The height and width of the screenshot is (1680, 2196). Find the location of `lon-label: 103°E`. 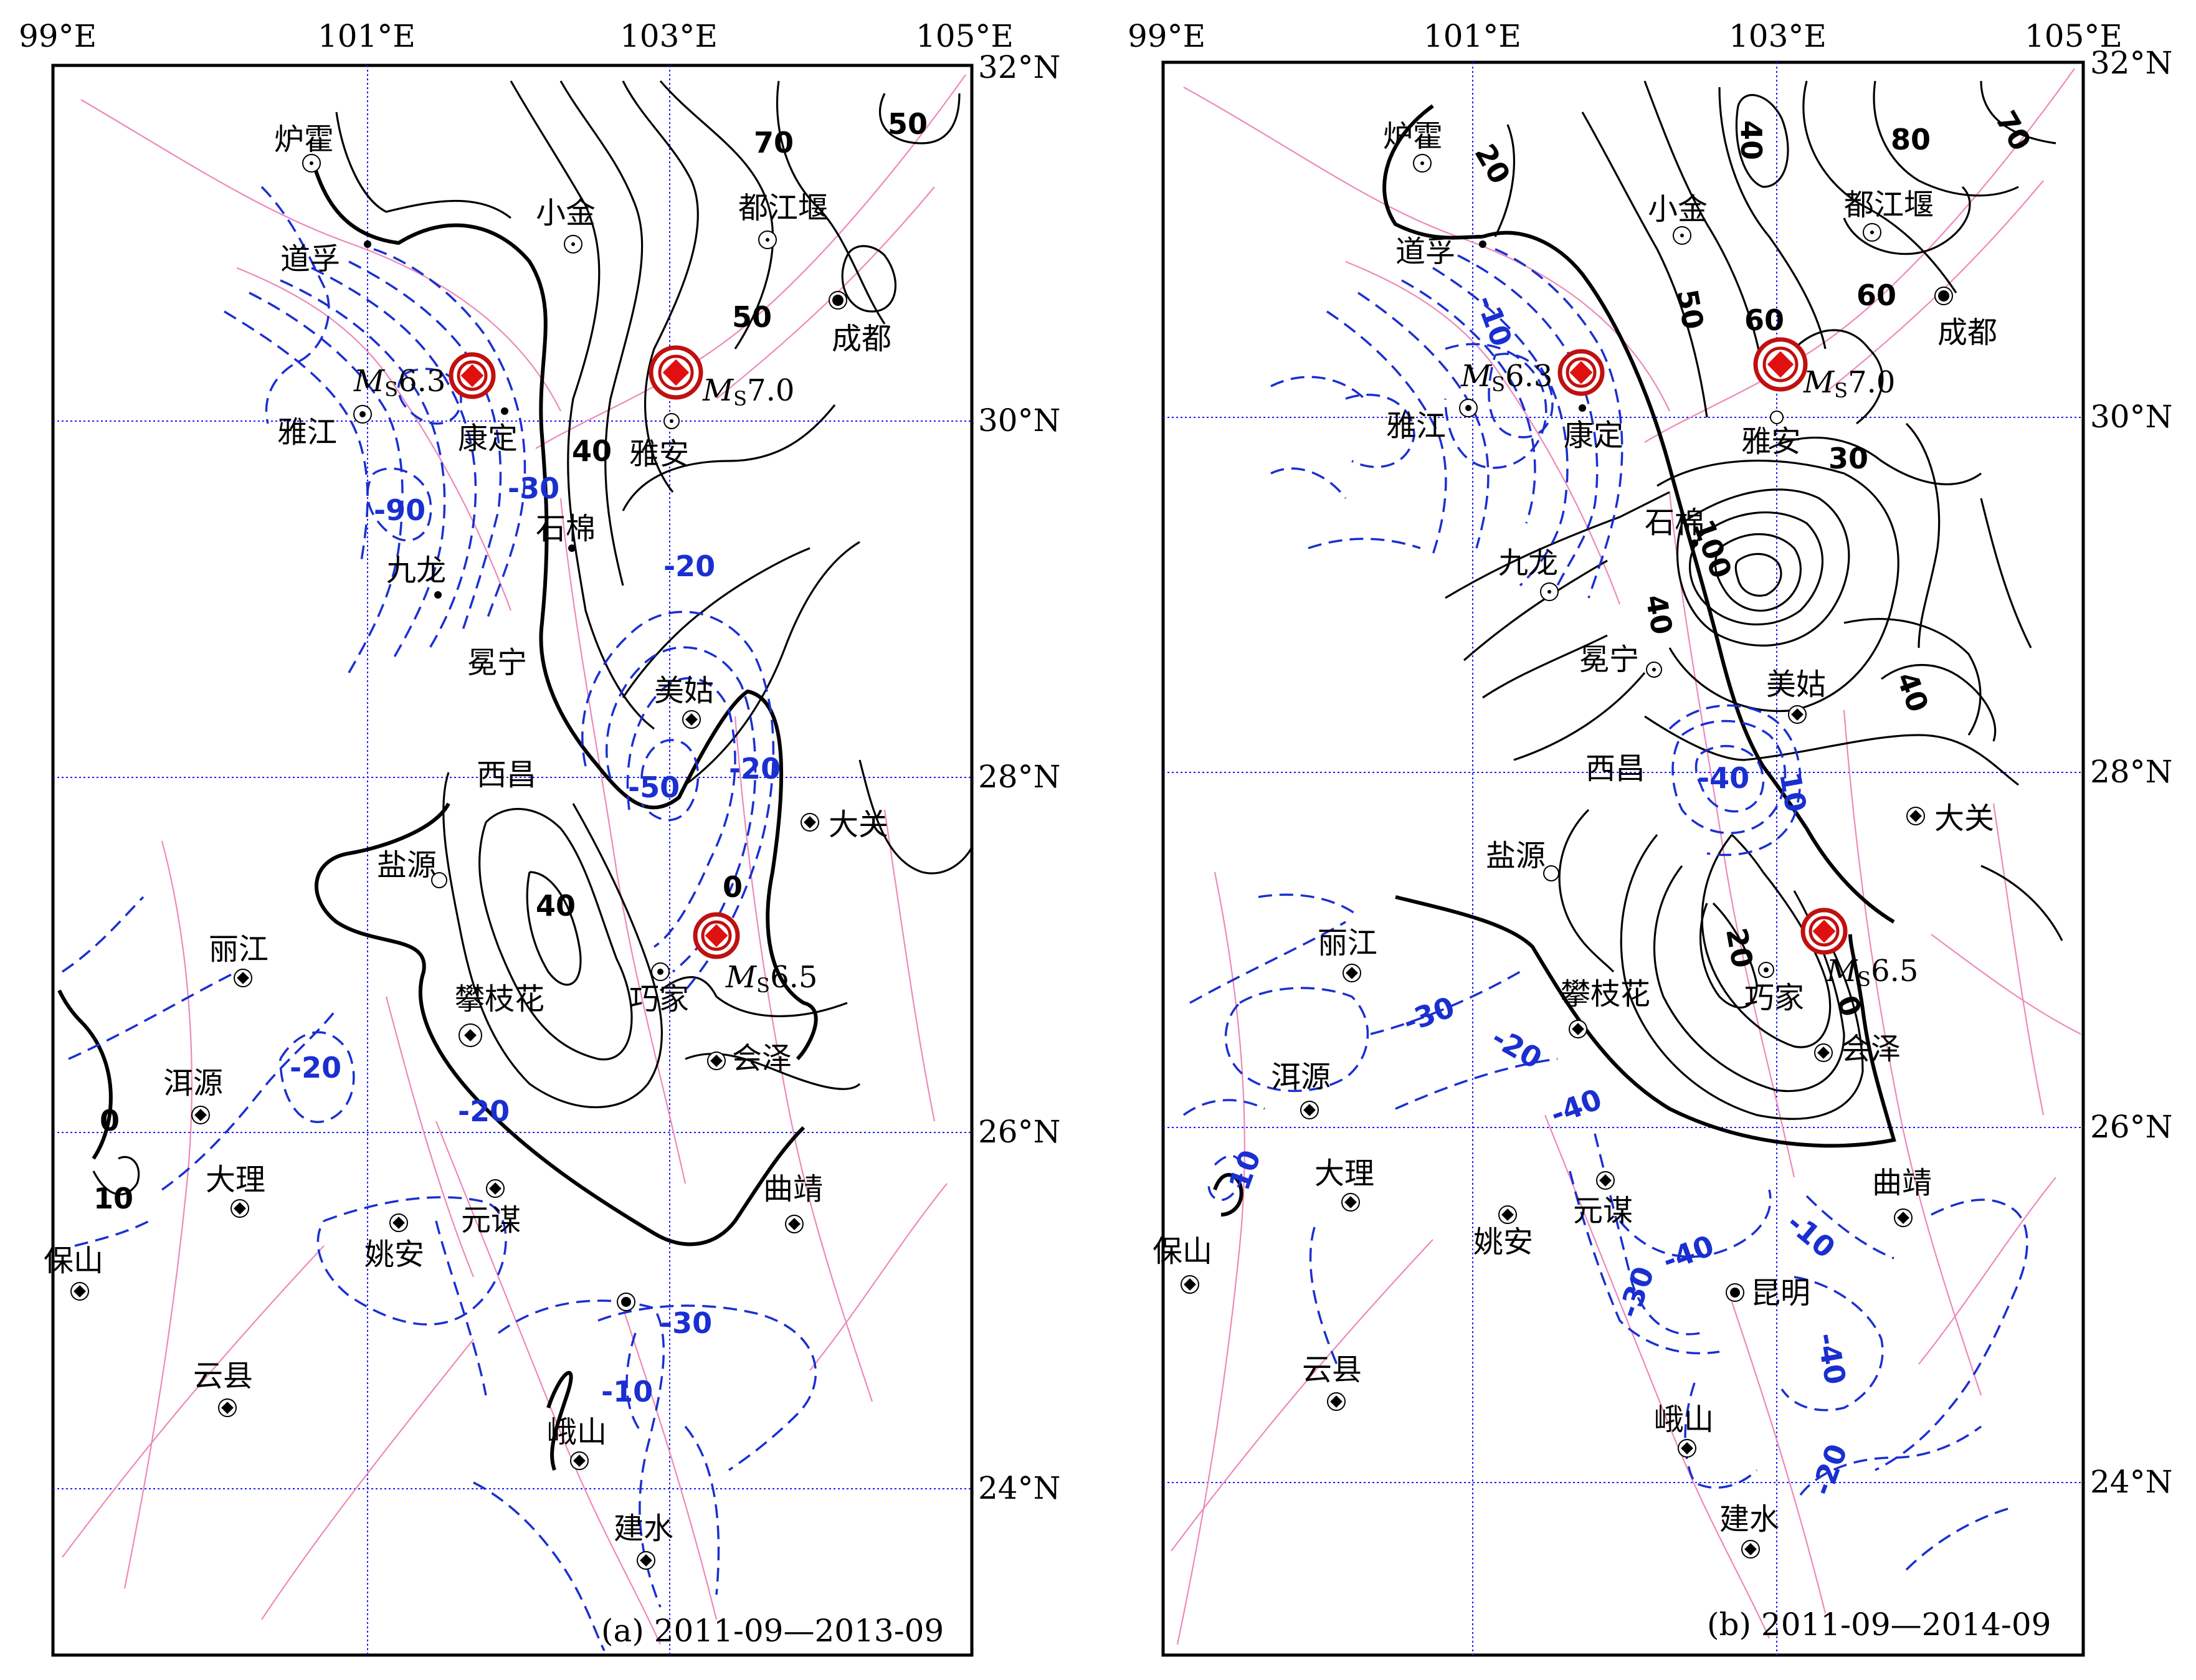

lon-label: 103°E is located at coordinates (1778, 36).